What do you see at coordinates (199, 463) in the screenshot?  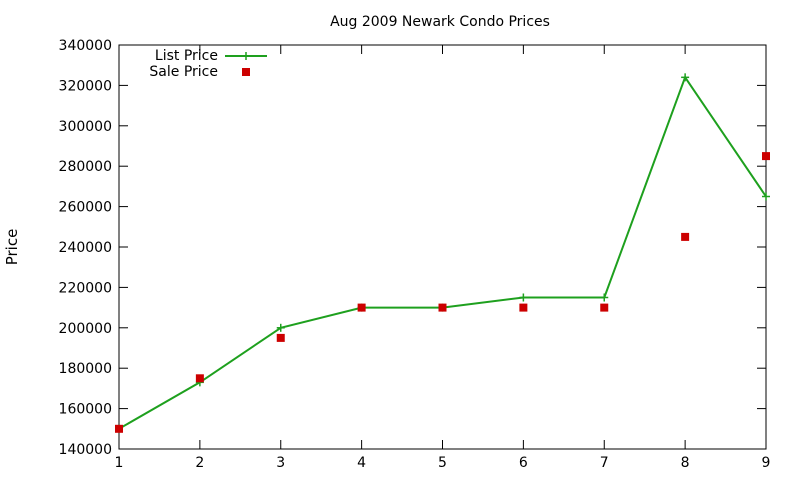 I see `x-tick-label: 2` at bounding box center [199, 463].